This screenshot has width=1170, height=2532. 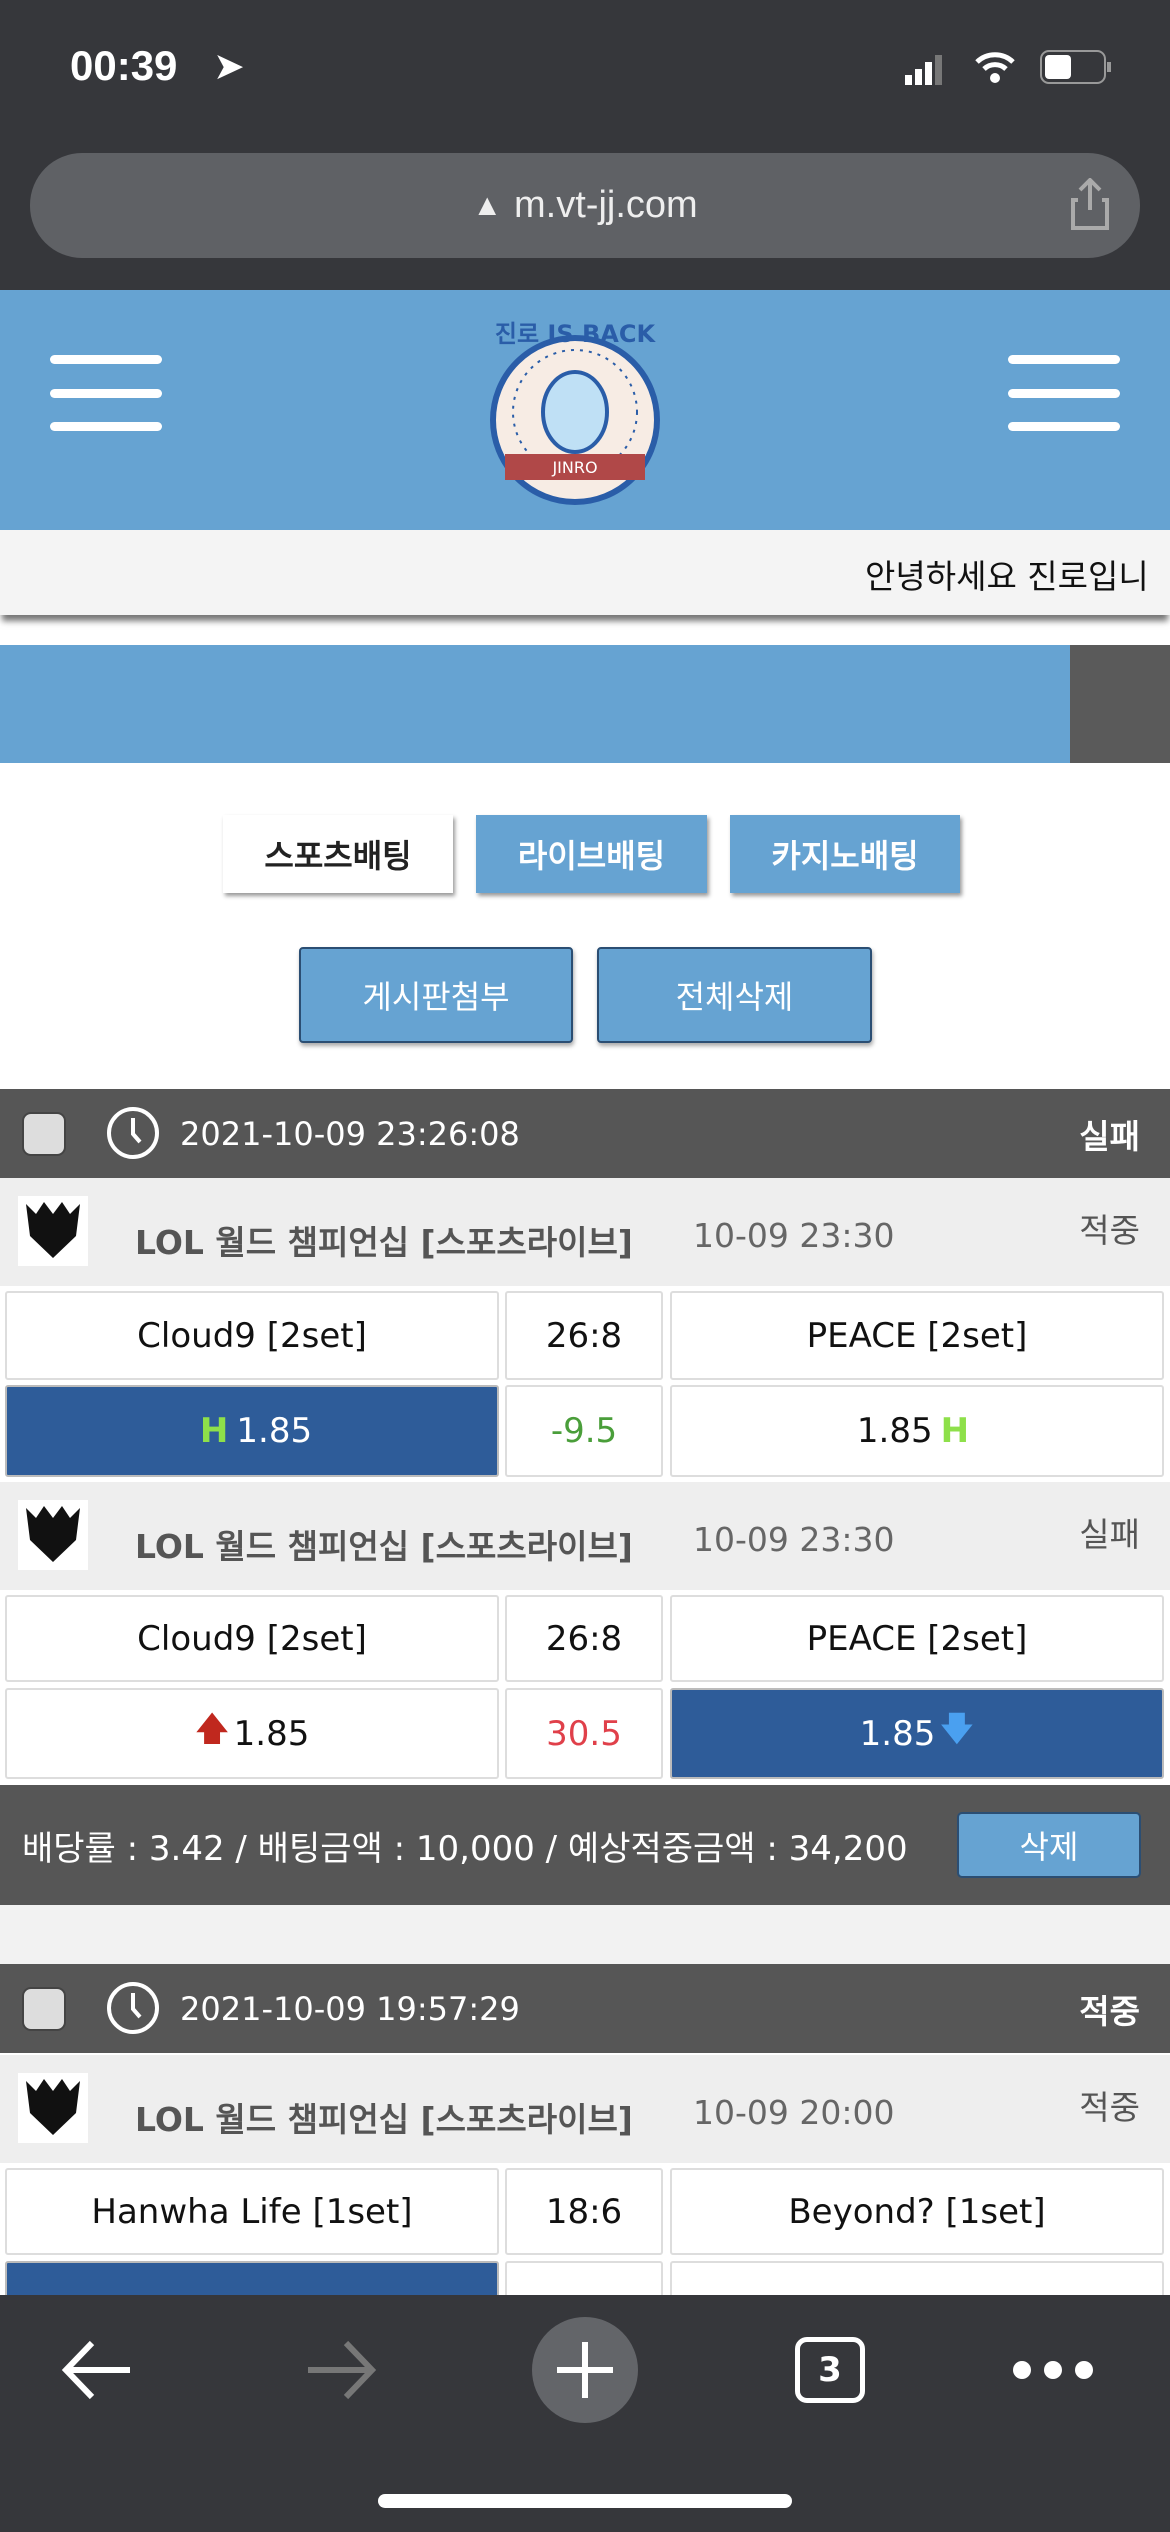 What do you see at coordinates (350, 2008) in the screenshot?
I see `bet-datetime: 2021-10-09 19:57:29` at bounding box center [350, 2008].